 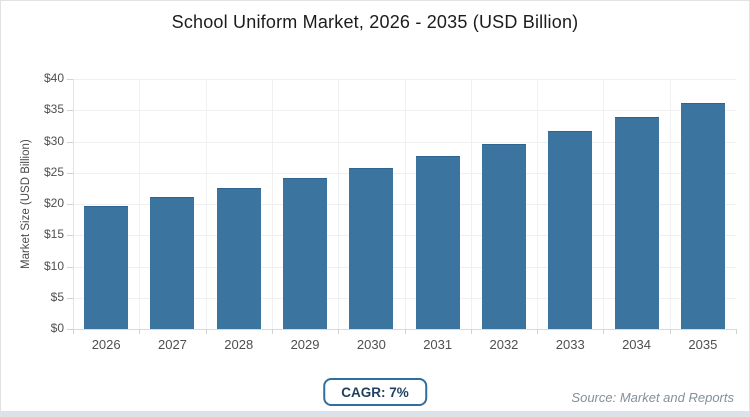 I want to click on x-tick-label: 2035, so click(x=703, y=344).